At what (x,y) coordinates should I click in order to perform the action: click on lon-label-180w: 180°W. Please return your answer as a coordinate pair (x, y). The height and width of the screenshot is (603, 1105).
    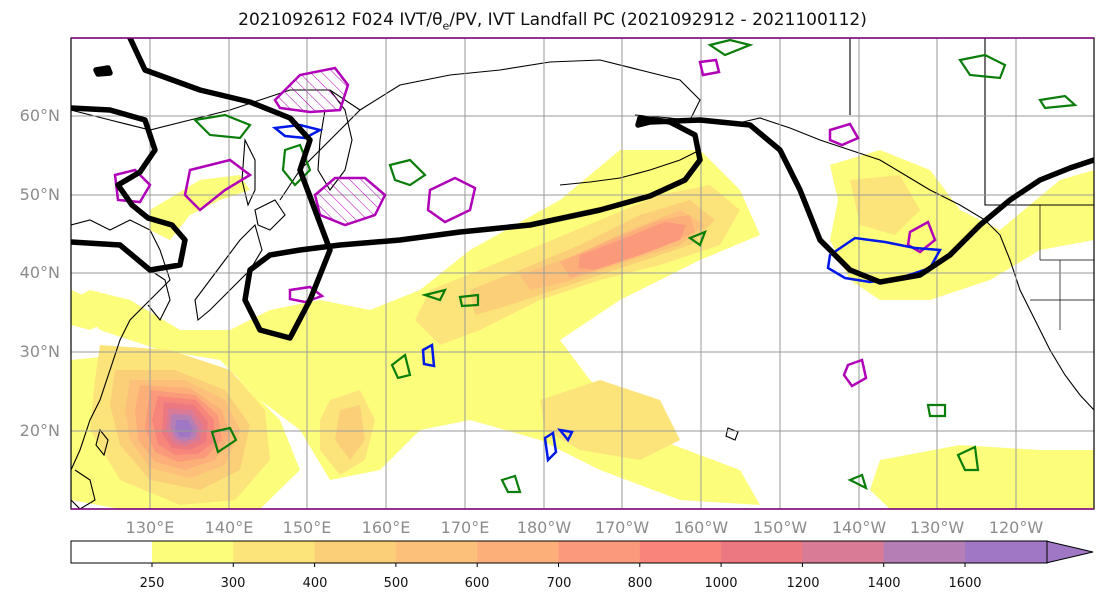
    Looking at the image, I should click on (544, 527).